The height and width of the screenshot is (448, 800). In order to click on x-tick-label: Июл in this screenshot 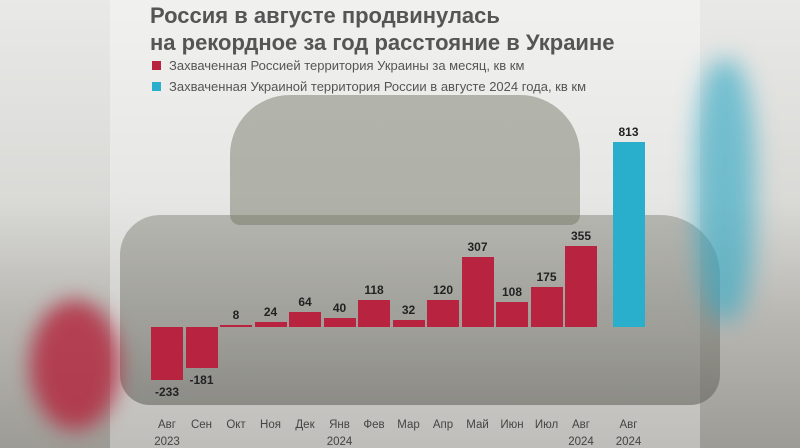, I will do `click(546, 425)`.